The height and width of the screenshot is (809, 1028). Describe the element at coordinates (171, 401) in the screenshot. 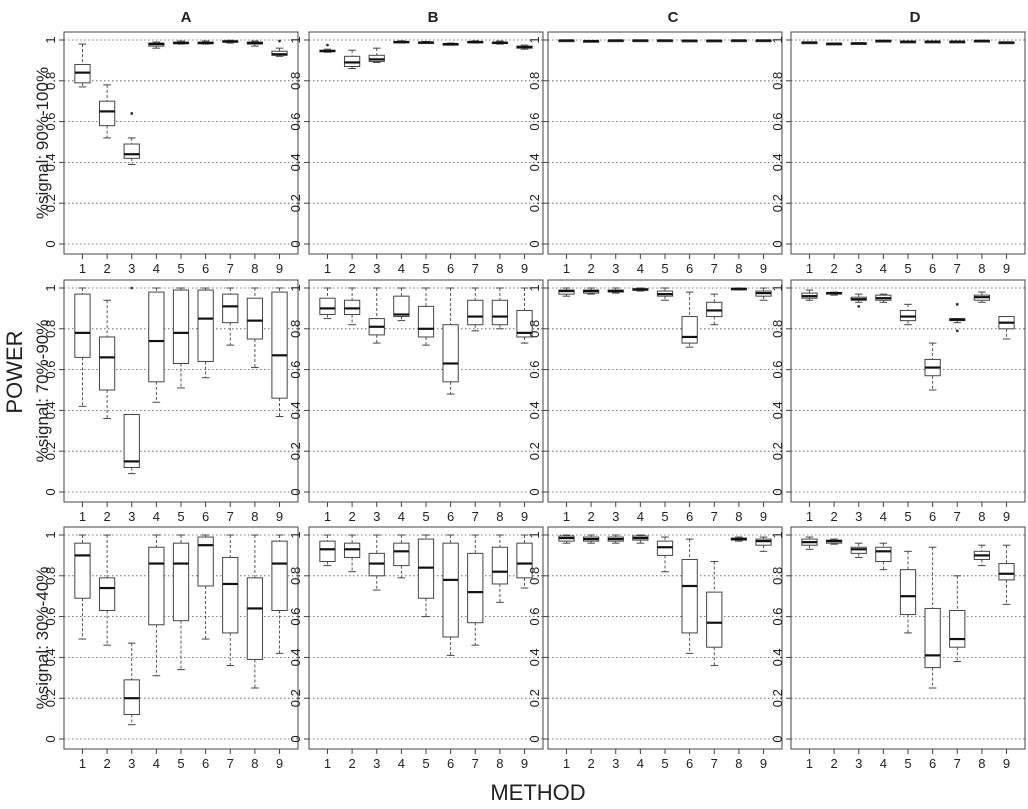

I see `panel-a-row-2: 0 0.2 0.4 0.6 0.8 1 1 2 3 4 5 6 7 8 9` at that location.